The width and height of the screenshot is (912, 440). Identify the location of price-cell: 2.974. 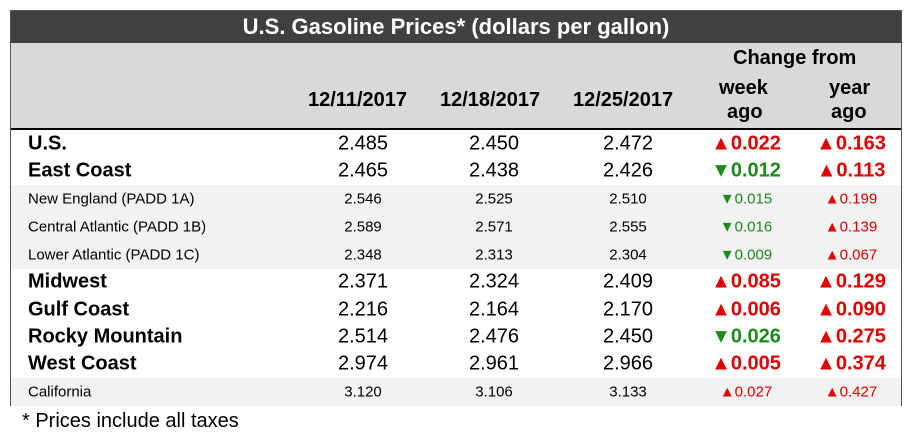
(363, 363).